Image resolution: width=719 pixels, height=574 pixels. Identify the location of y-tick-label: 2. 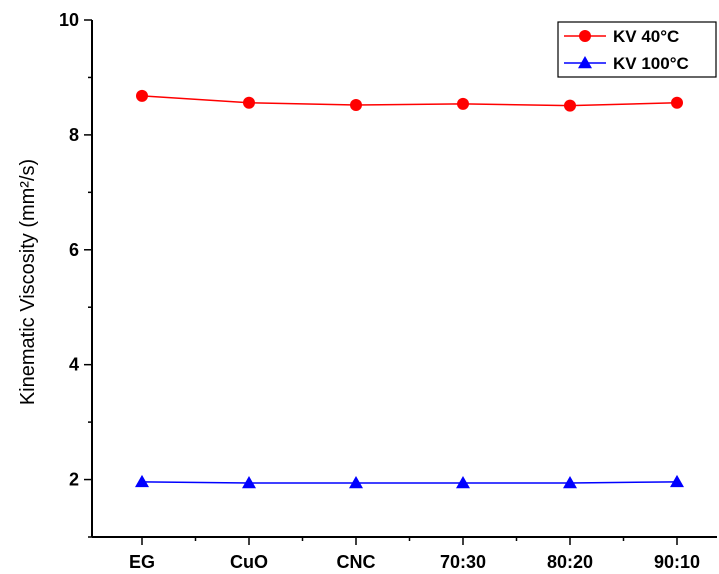
(74, 480).